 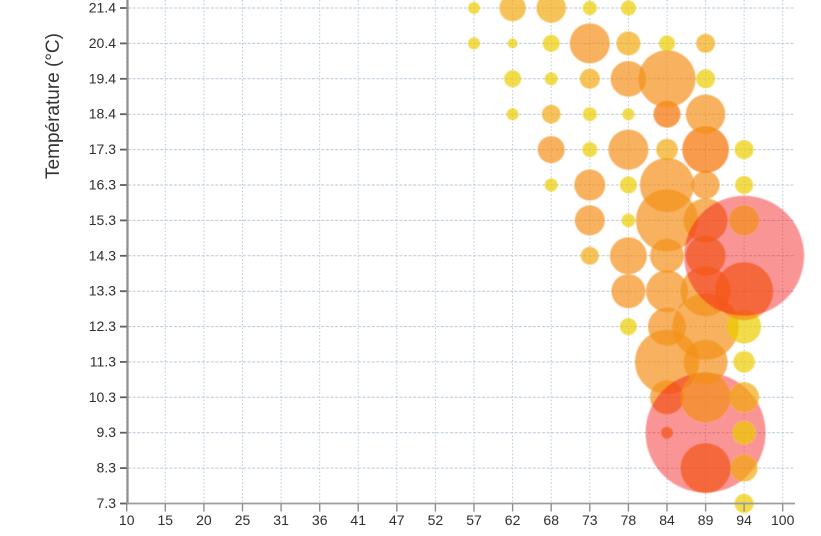 I want to click on svg-text: 11.3, so click(x=103, y=361).